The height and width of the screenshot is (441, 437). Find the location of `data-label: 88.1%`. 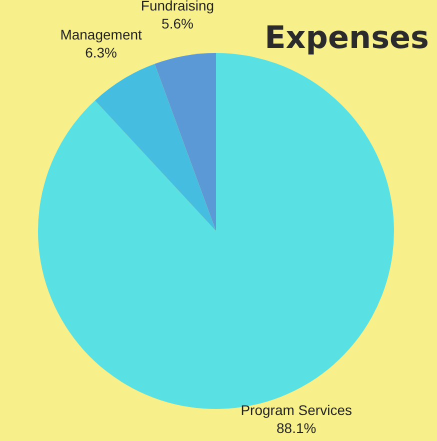

data-label: 88.1% is located at coordinates (296, 428).